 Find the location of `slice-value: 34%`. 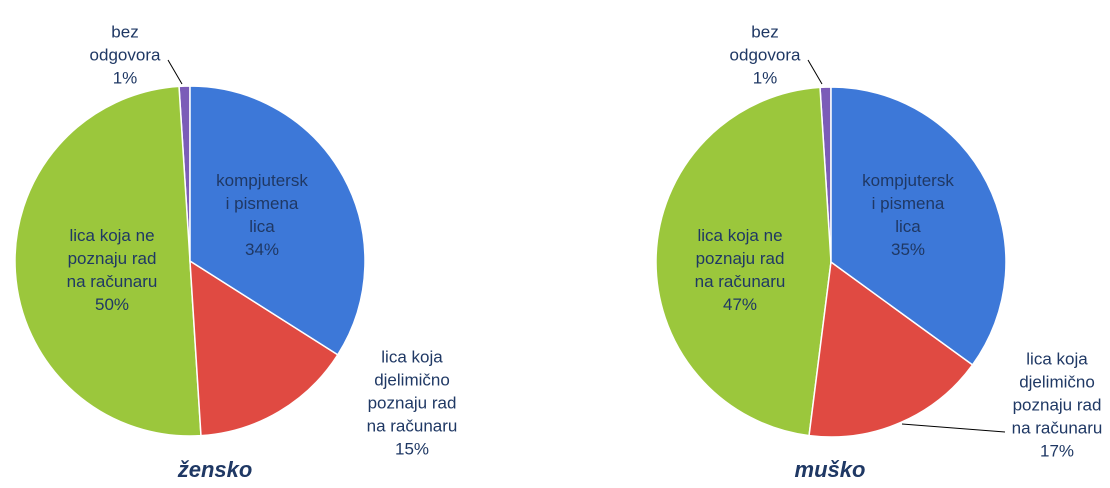

slice-value: 34% is located at coordinates (262, 249).